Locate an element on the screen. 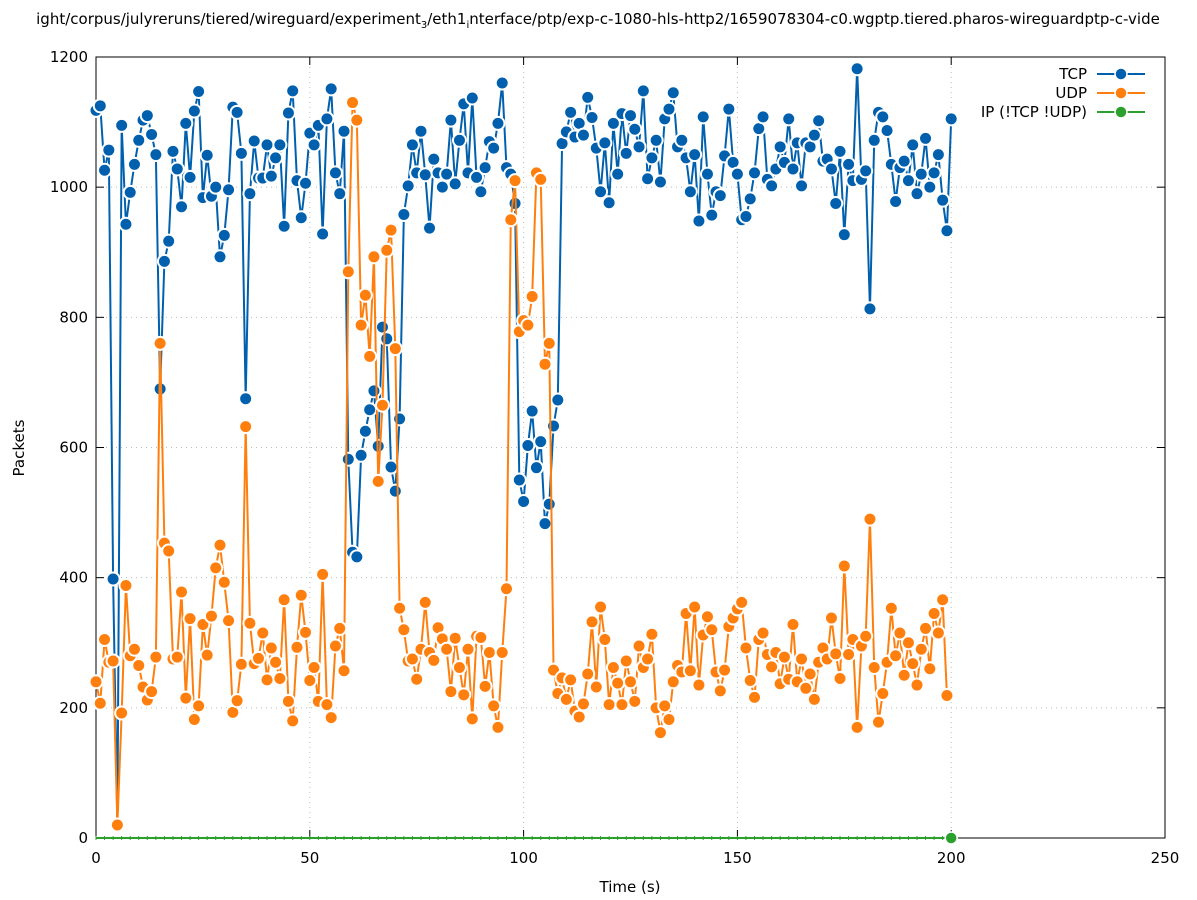 This screenshot has width=1197, height=900. legend-label: IP (!TCP !UDP) is located at coordinates (1034, 112).